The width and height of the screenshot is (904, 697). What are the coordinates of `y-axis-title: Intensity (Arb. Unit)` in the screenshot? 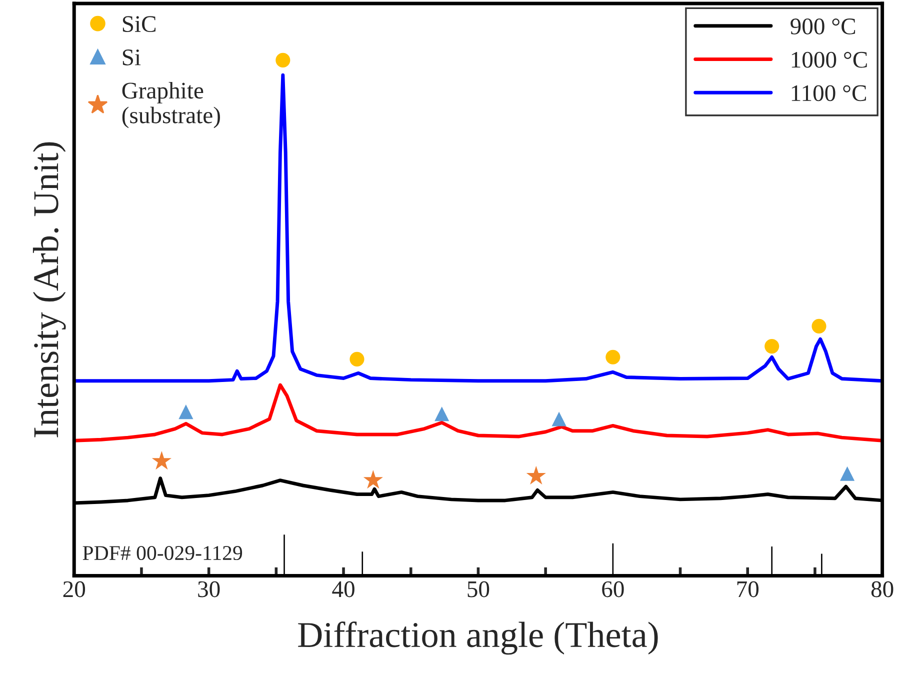 It's located at (49, 290).